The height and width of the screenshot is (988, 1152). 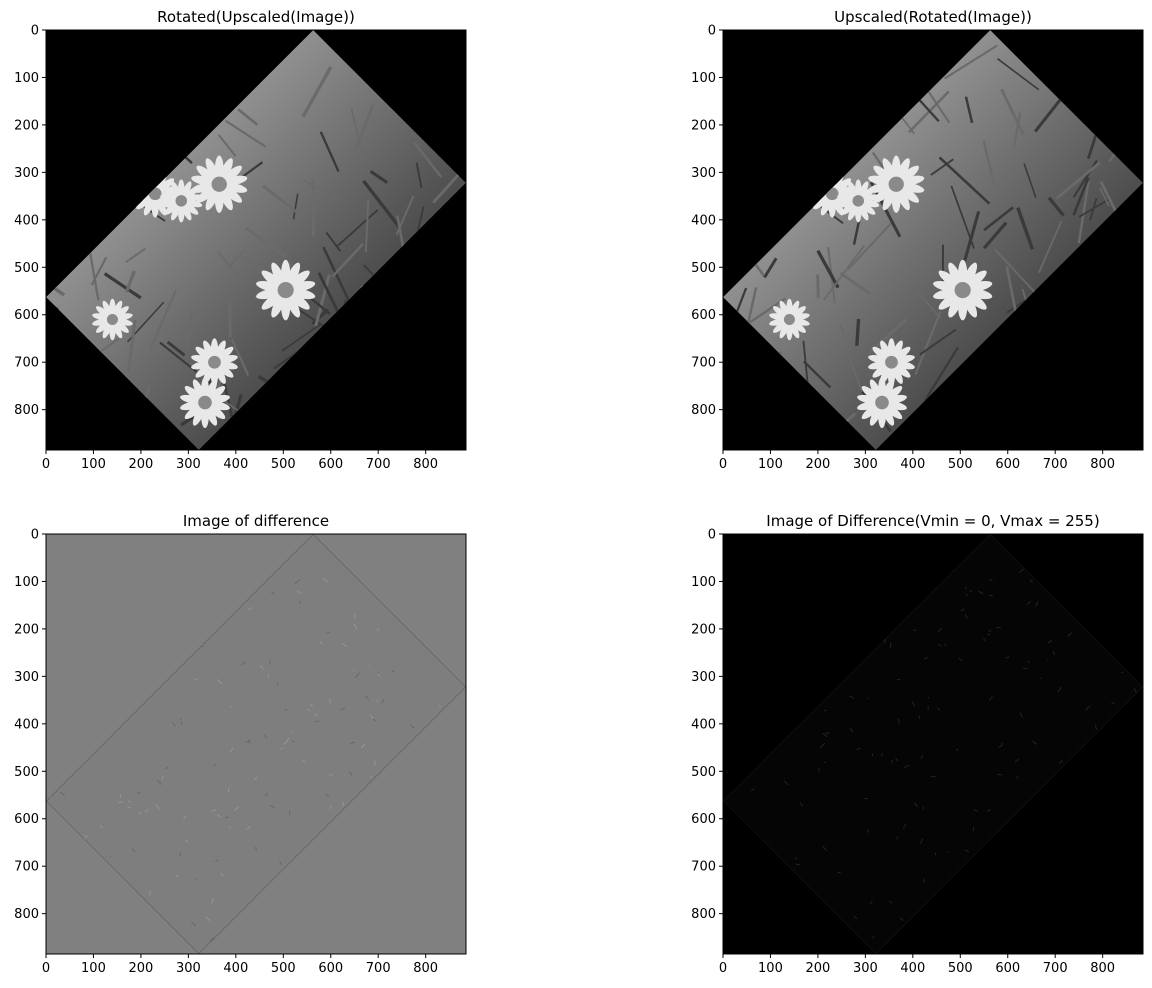 What do you see at coordinates (256, 17) in the screenshot?
I see `subplot-title: Rotated(Upscaled(Image))` at bounding box center [256, 17].